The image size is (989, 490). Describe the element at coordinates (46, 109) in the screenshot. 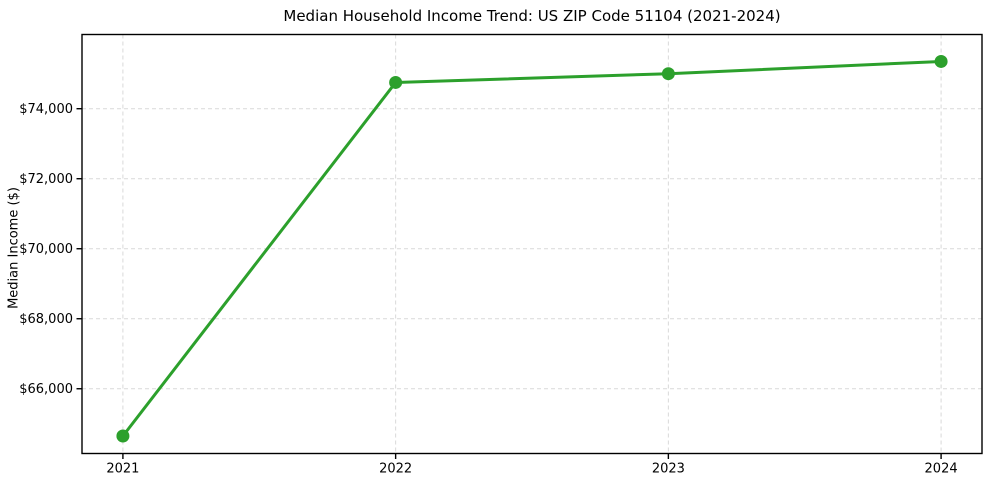

I see `y-tick-label: $74,000` at that location.